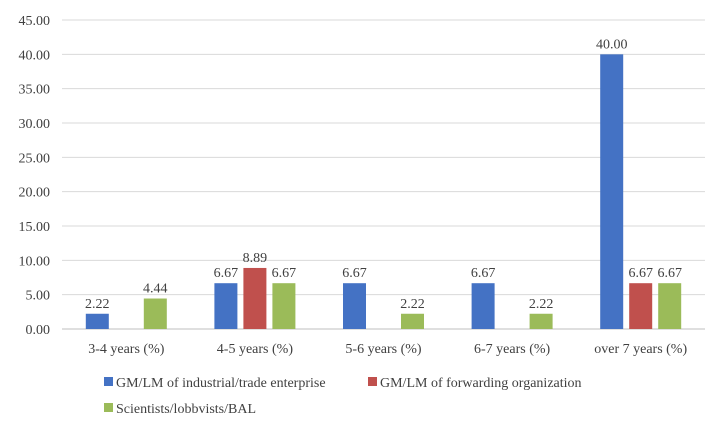  What do you see at coordinates (126, 349) in the screenshot?
I see `x-category-label: 3-4 years (%)` at bounding box center [126, 349].